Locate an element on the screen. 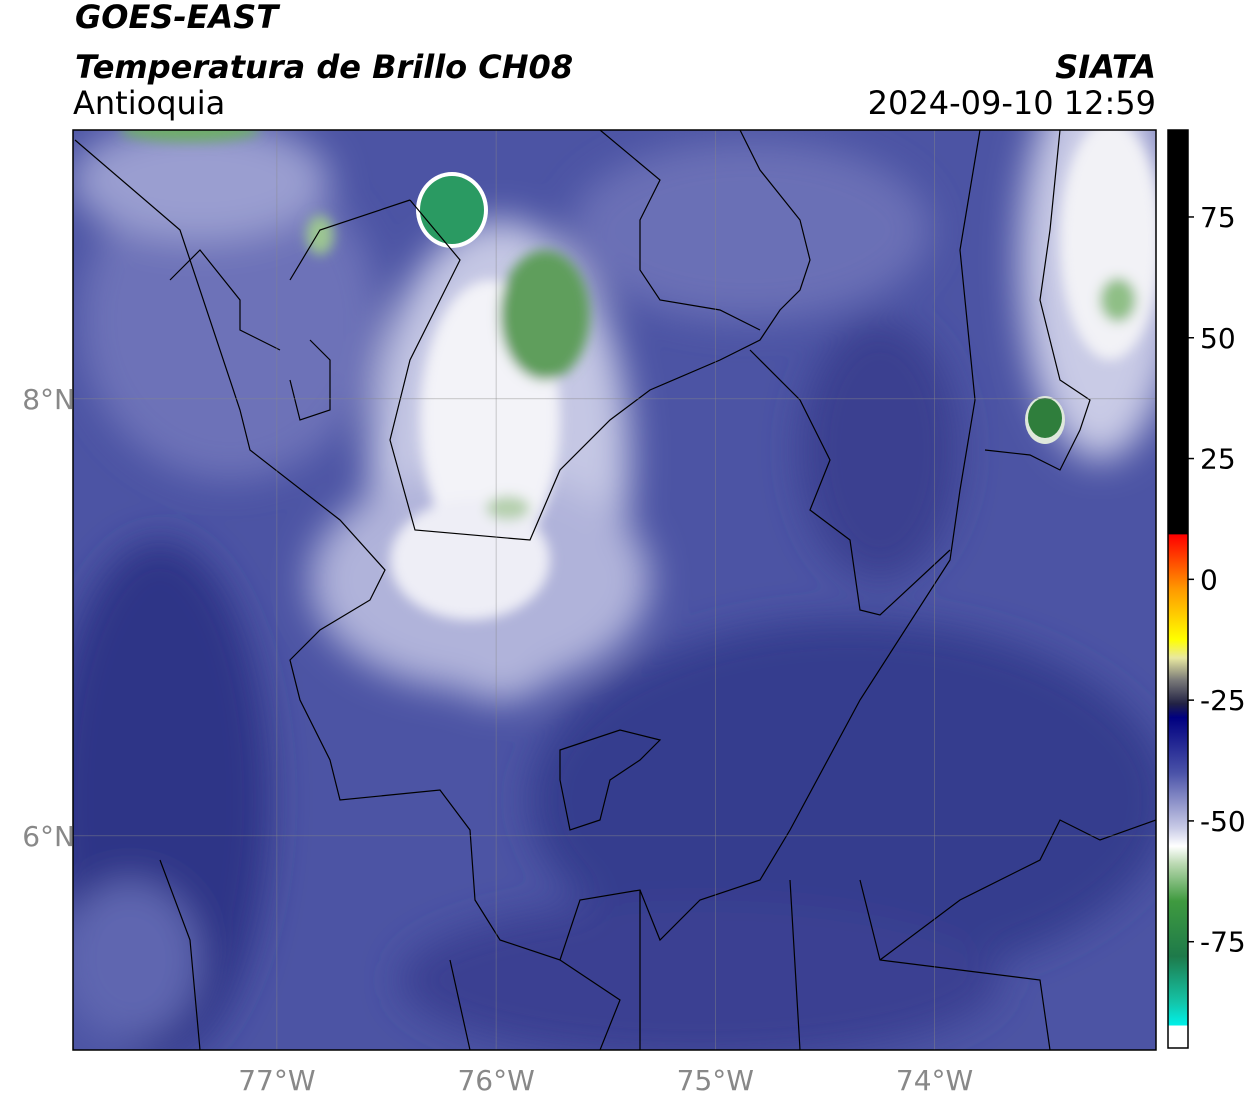 The width and height of the screenshot is (1252, 1099). colorbar-tick-label: 0 is located at coordinates (1209, 579).